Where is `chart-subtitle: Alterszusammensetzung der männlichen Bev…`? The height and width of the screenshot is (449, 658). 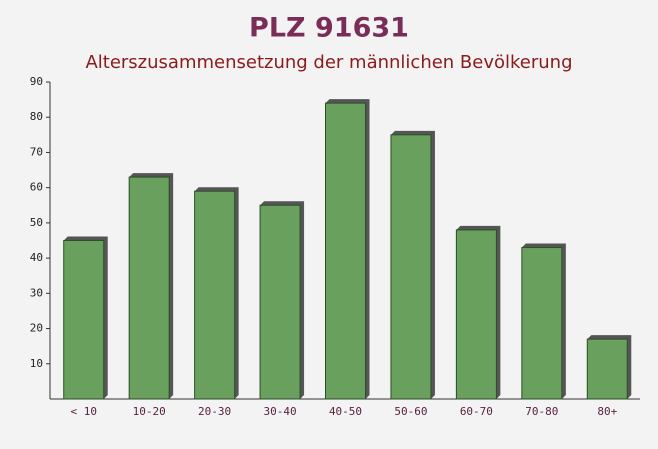
chart-subtitle: Alterszusammensetzung der männlichen Bev… is located at coordinates (328, 62).